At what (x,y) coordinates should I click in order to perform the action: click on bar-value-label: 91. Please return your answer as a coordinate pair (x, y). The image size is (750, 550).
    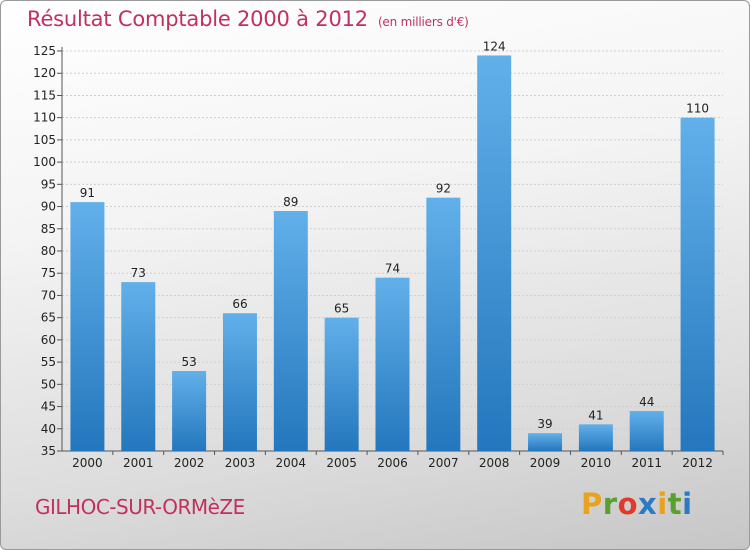
    Looking at the image, I should click on (87, 193).